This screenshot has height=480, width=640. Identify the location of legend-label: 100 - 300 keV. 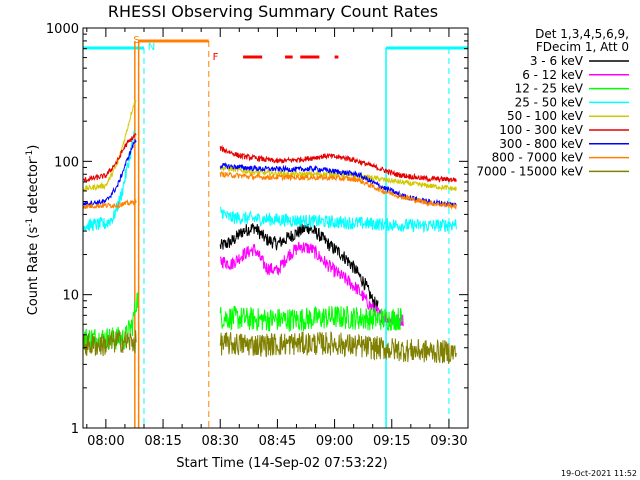
(541, 130).